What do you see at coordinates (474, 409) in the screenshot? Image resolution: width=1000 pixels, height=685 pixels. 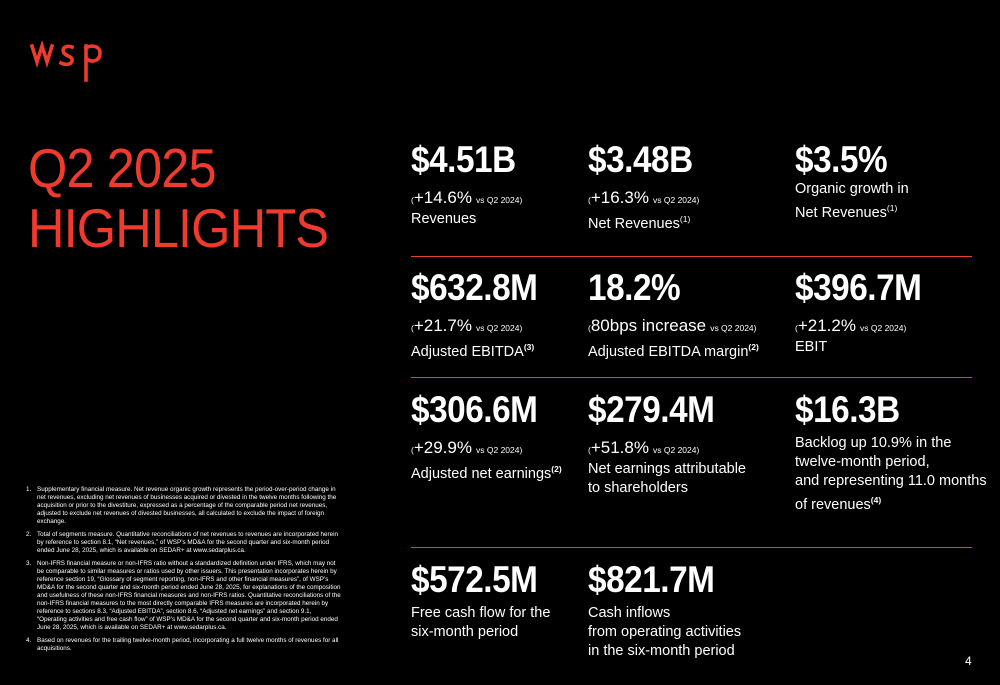 I see `metric-value: $306.6M` at bounding box center [474, 409].